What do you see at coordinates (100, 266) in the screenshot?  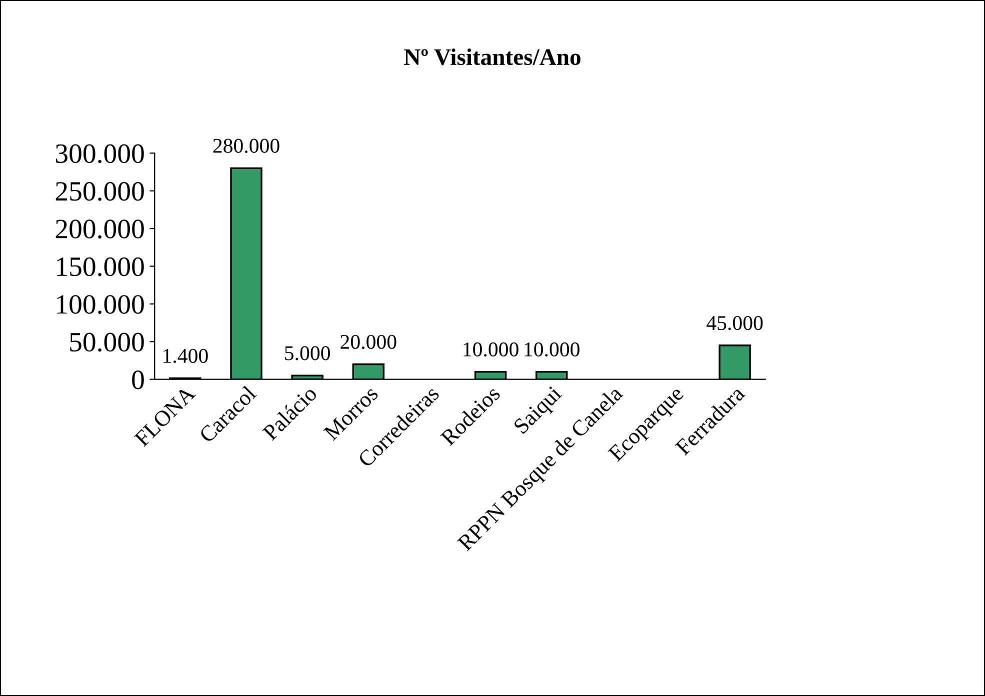 I see `y-tick-label: 150.000` at bounding box center [100, 266].